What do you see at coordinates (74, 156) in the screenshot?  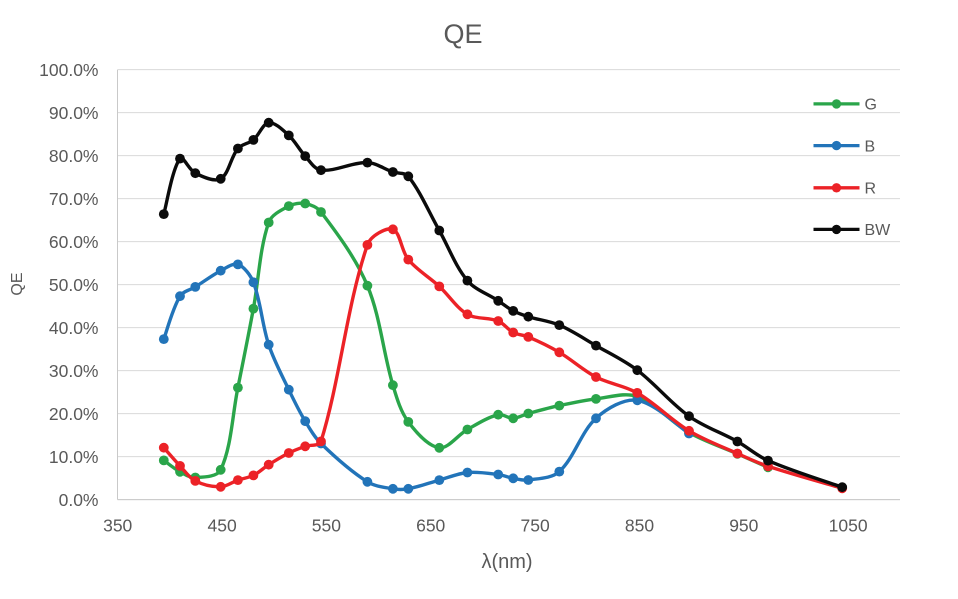 I see `svg-text: 80.0%` at bounding box center [74, 156].